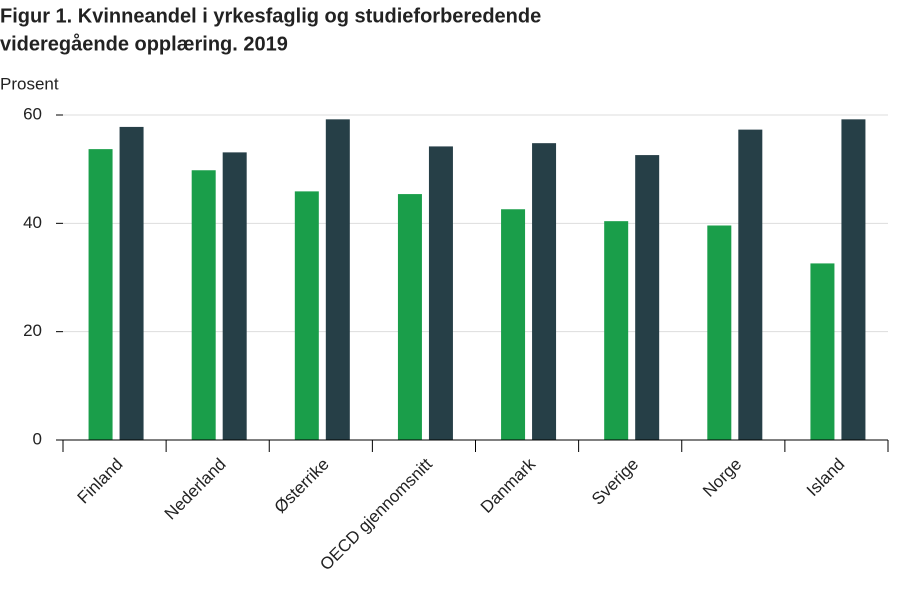 This screenshot has height=600, width=900. What do you see at coordinates (302, 486) in the screenshot?
I see `x-tick-label: Østerrike` at bounding box center [302, 486].